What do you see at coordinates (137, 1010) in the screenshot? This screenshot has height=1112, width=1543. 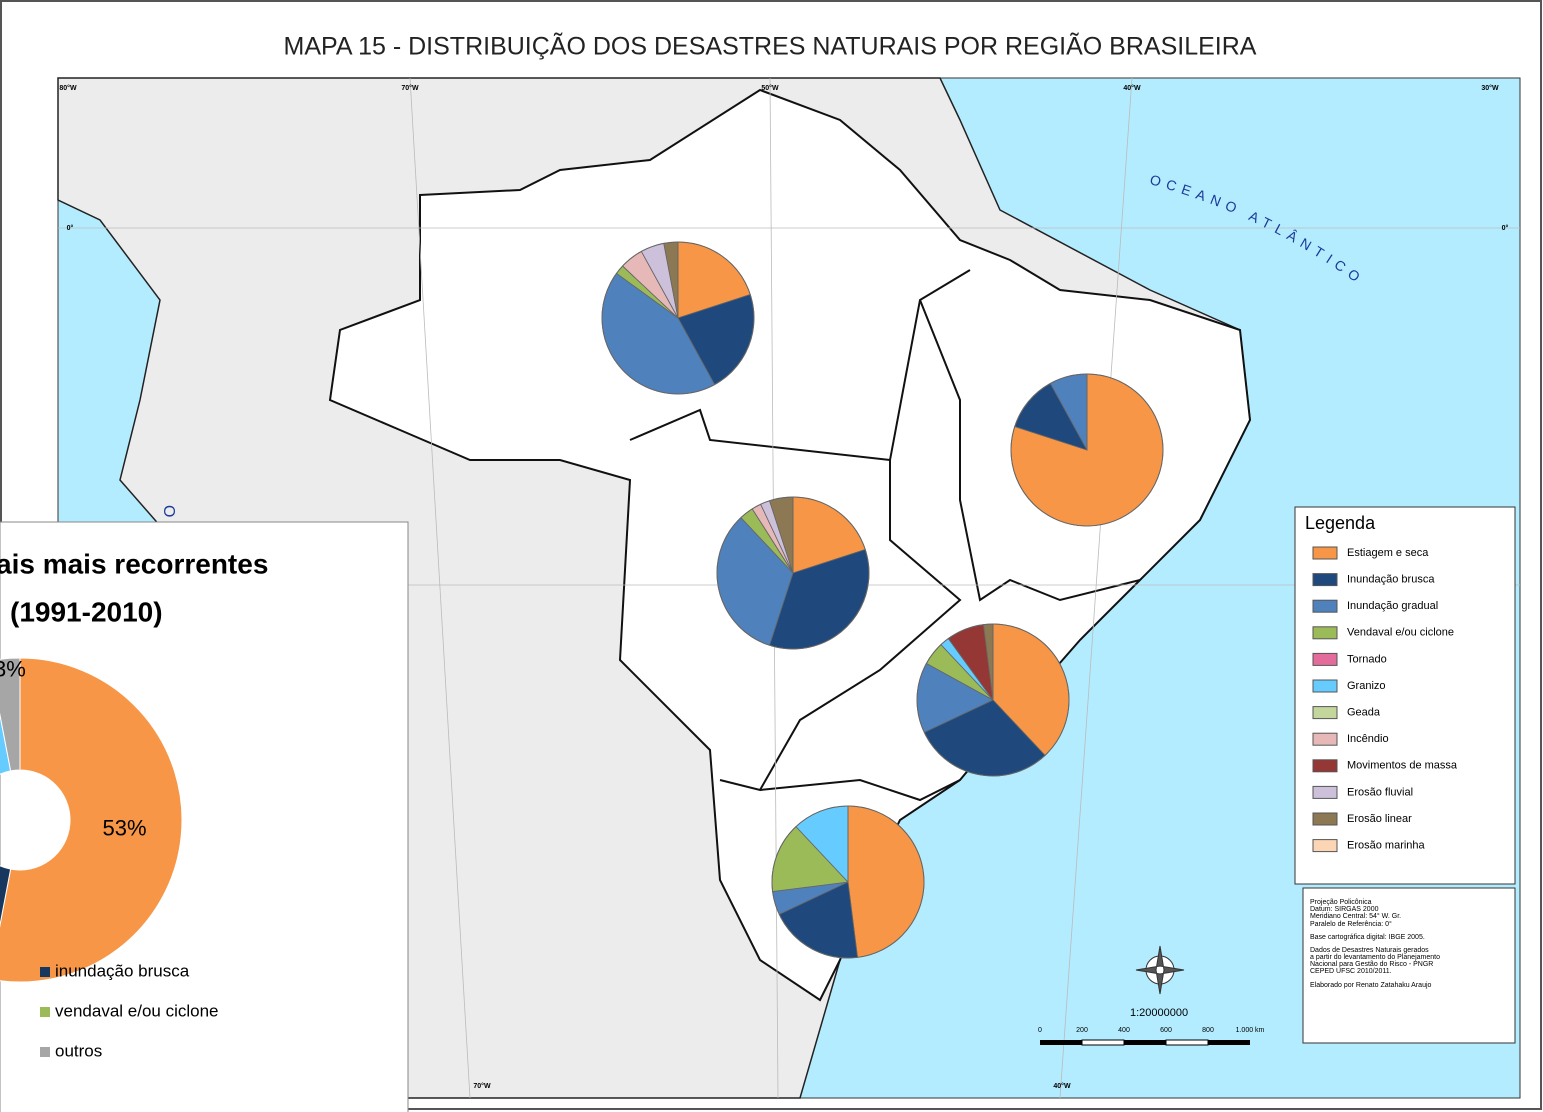 I see `donut-legend-label: vendaval e/ou ciclone` at bounding box center [137, 1010].